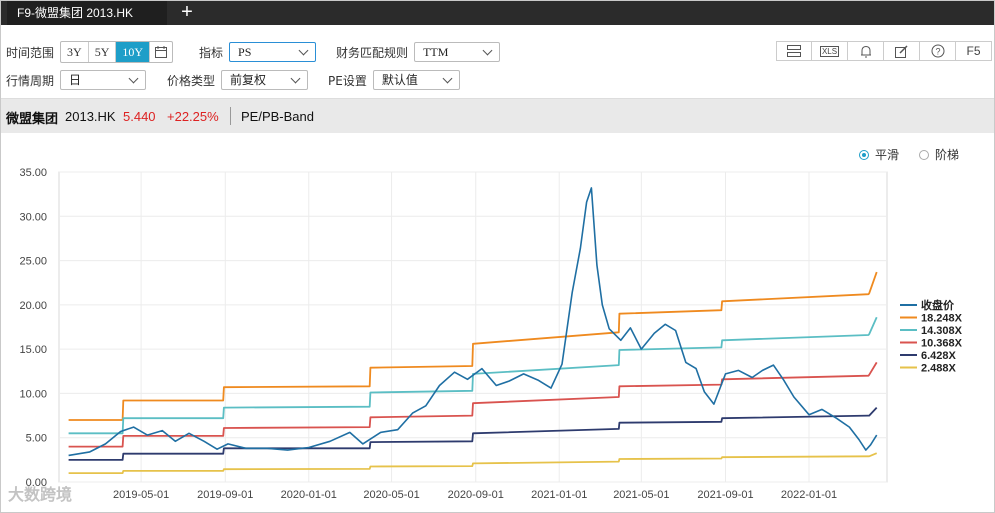 Image resolution: width=995 pixels, height=513 pixels. What do you see at coordinates (32, 119) in the screenshot?
I see `stock-name: 微盟集团` at bounding box center [32, 119].